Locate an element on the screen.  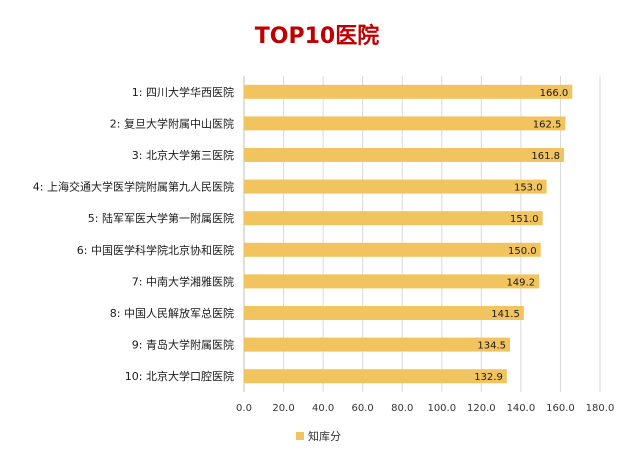
category-label: 5: 陆军军医大学第一附属医院 is located at coordinates (161, 218).